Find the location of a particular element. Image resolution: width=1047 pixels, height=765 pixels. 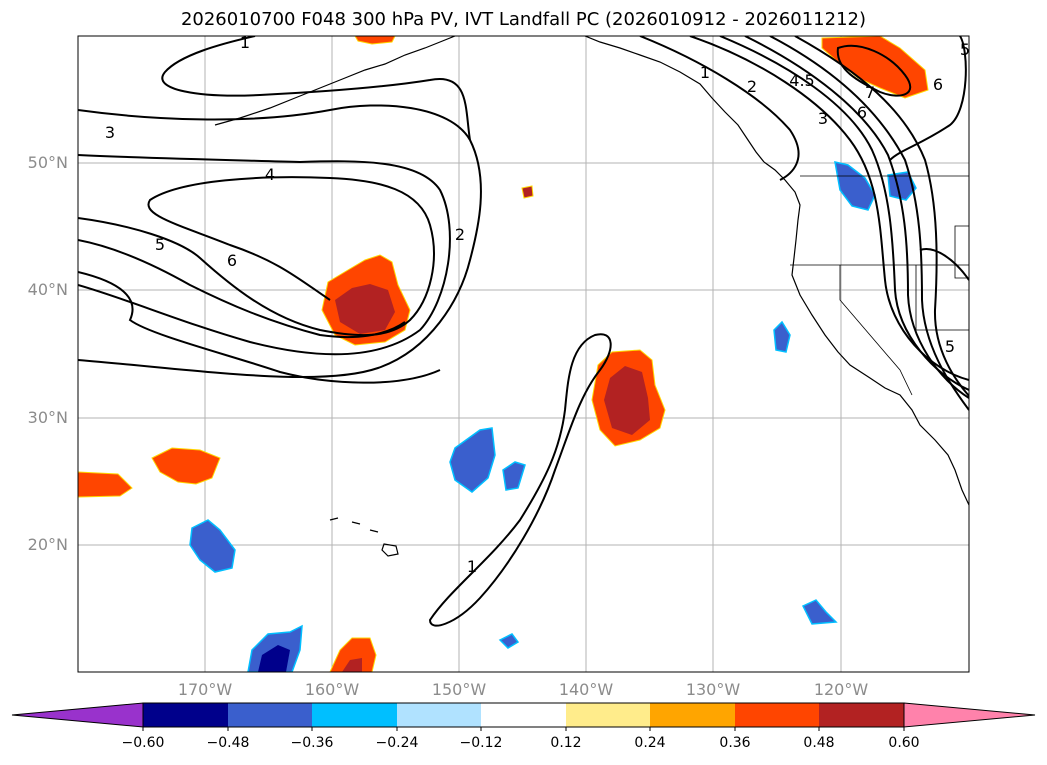

coast-alaska-gulf is located at coordinates (674, 99).